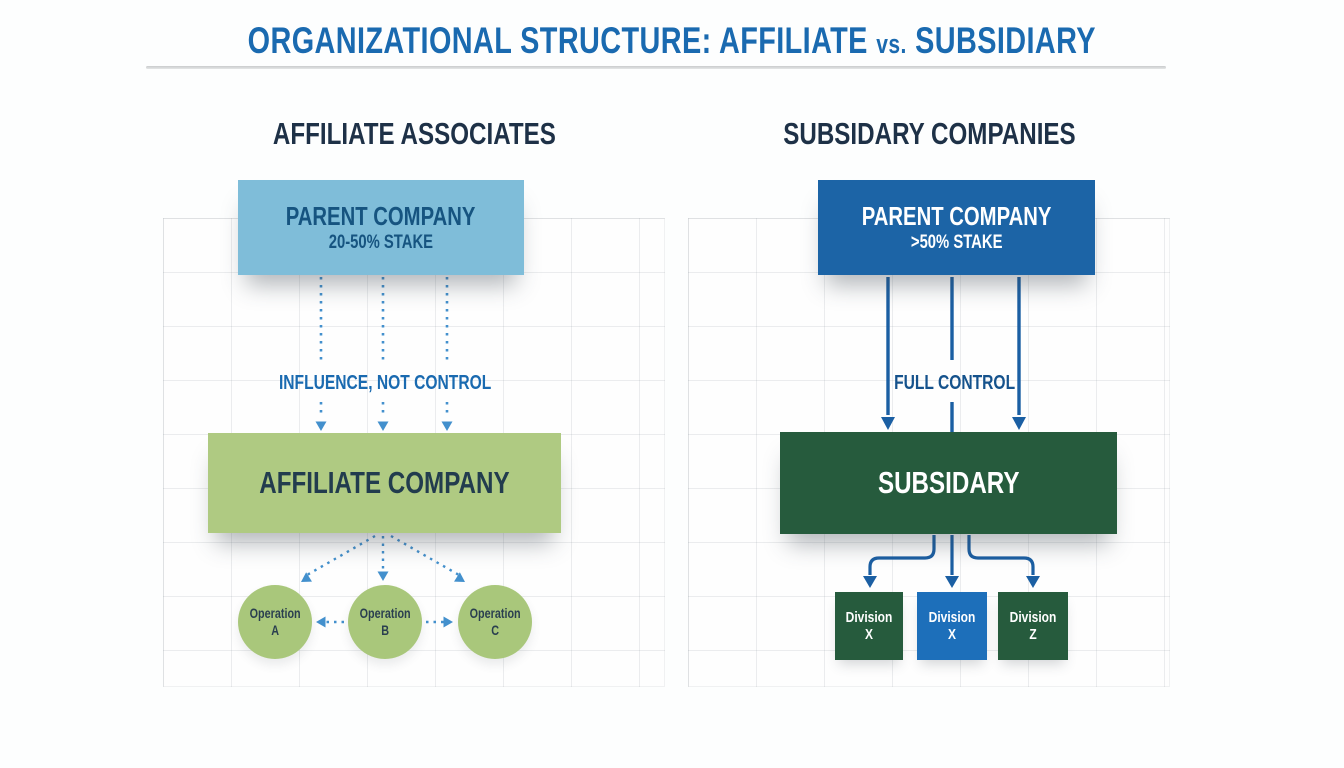  What do you see at coordinates (558, 40) in the screenshot?
I see `page-title-text: ORGANIZATIONAL STRUCTURE: AFFILIATE` at bounding box center [558, 40].